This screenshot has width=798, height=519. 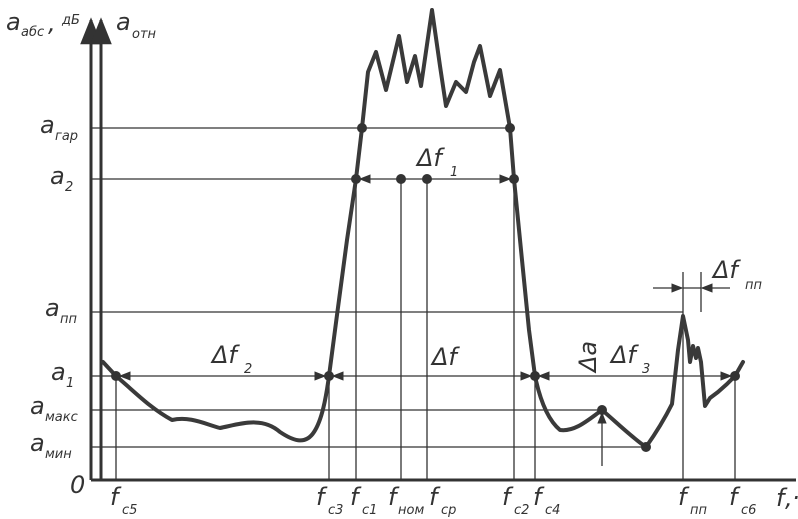 I want to click on origin-label: 0, so click(x=77, y=485).